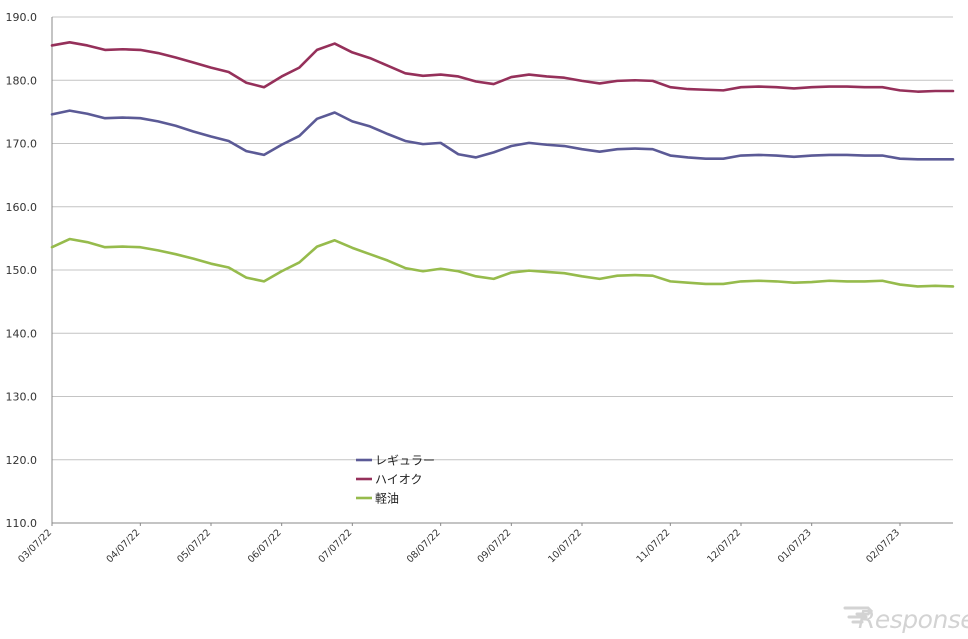 The width and height of the screenshot is (968, 639). What do you see at coordinates (124, 546) in the screenshot?
I see `x-tick-label: 04/07/22` at bounding box center [124, 546].